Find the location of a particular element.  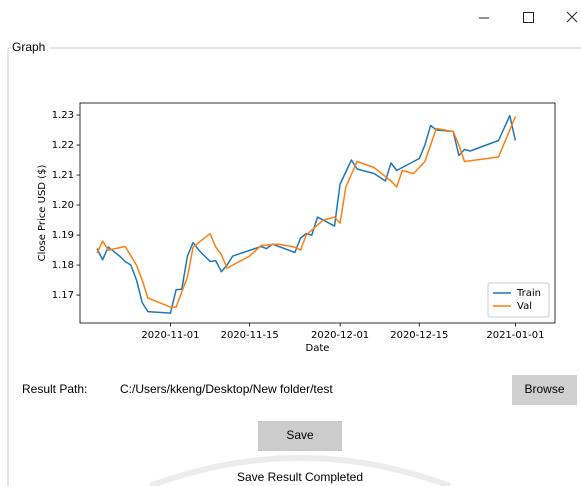

maximize-button is located at coordinates (528, 17).